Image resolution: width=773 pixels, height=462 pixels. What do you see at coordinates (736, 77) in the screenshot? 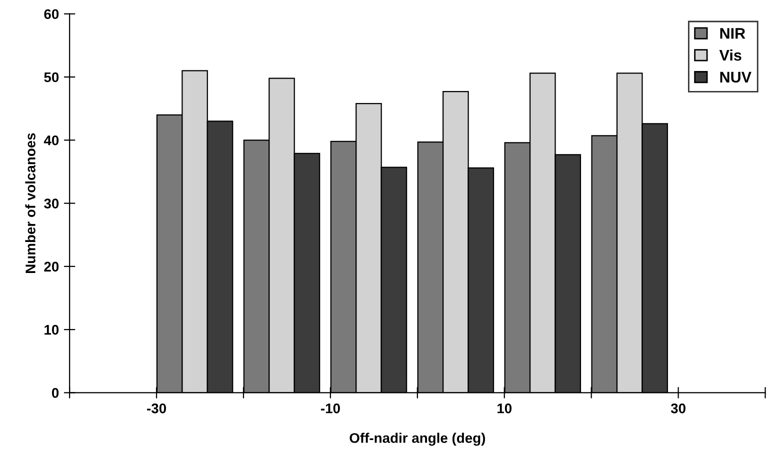
I see `legend-label: NUV` at bounding box center [736, 77].